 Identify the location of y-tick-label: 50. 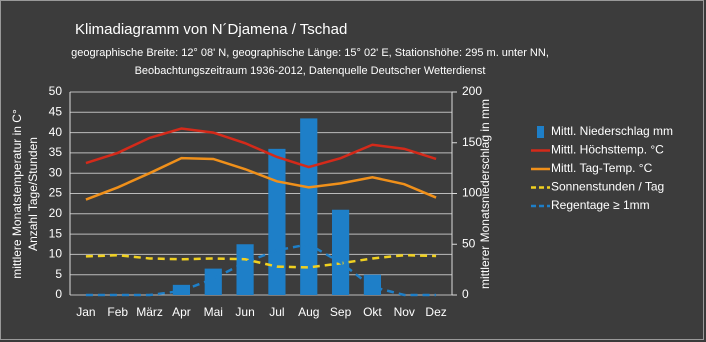
(56, 91).